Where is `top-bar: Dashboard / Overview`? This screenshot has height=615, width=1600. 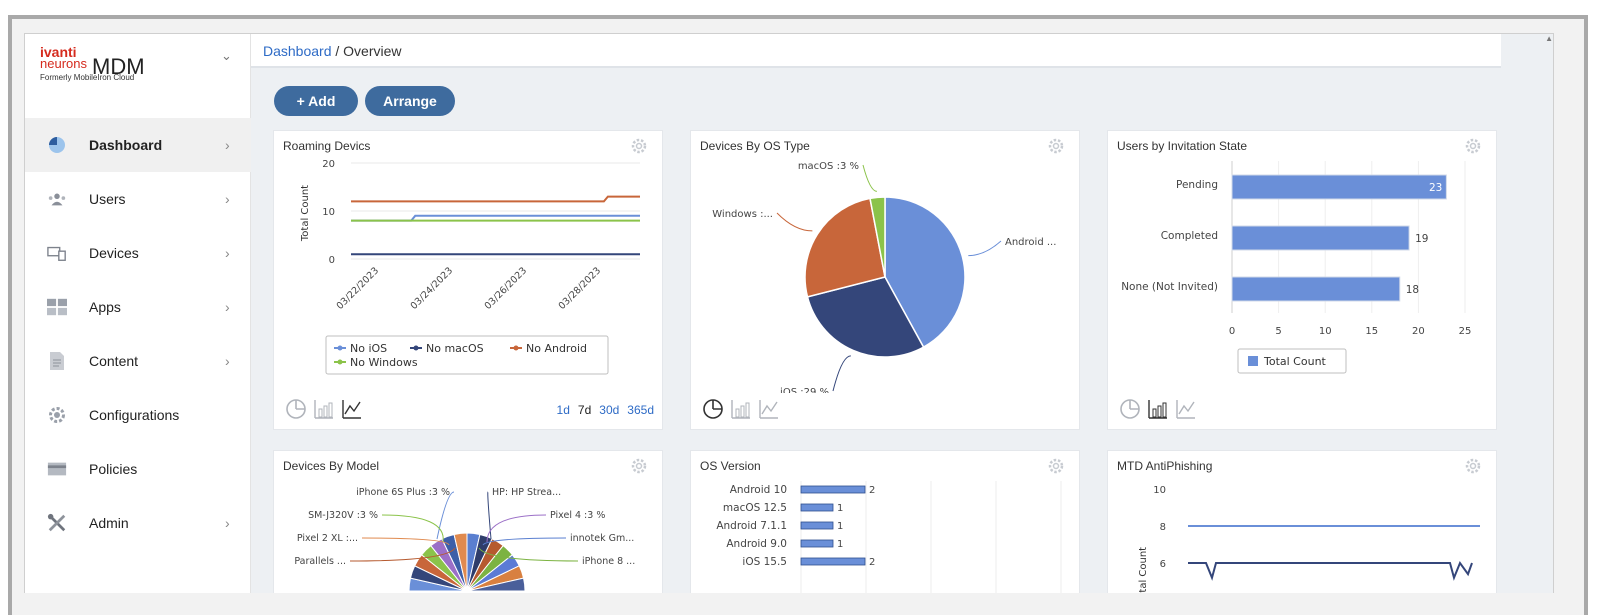 top-bar: Dashboard / Overview is located at coordinates (876, 51).